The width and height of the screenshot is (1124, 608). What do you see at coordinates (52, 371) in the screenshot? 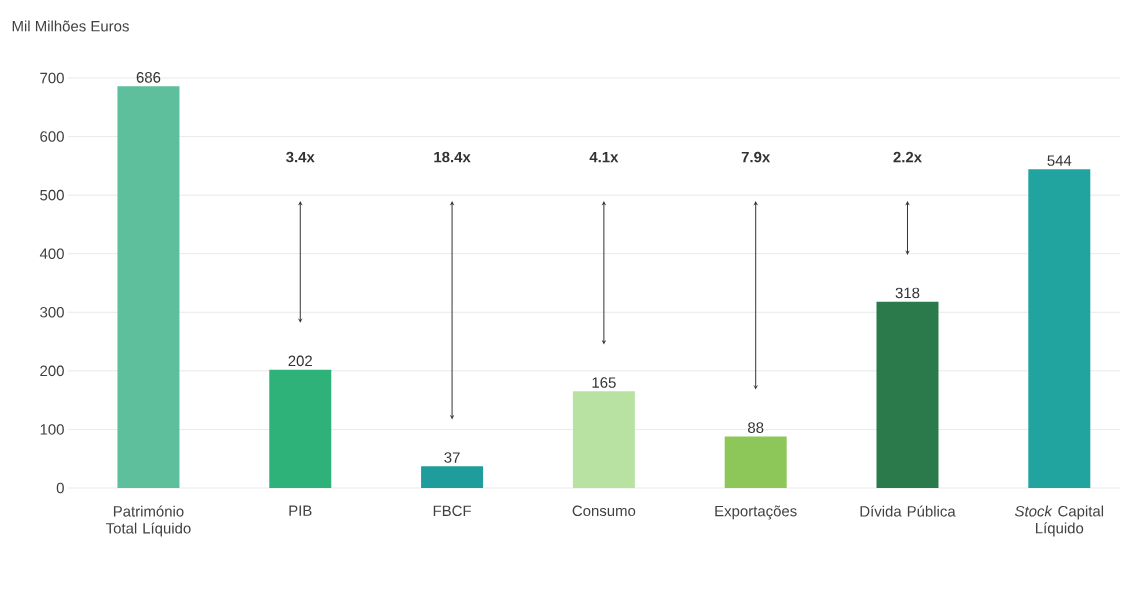
I see `y-tick-label: 200` at bounding box center [52, 371].